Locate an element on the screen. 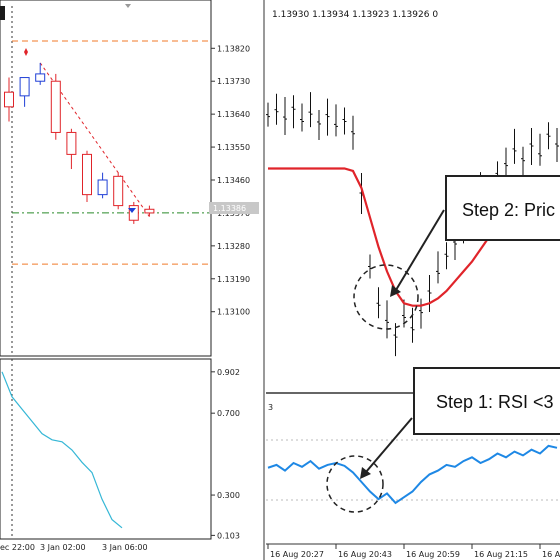  callout-box-step1 is located at coordinates (486, 401).